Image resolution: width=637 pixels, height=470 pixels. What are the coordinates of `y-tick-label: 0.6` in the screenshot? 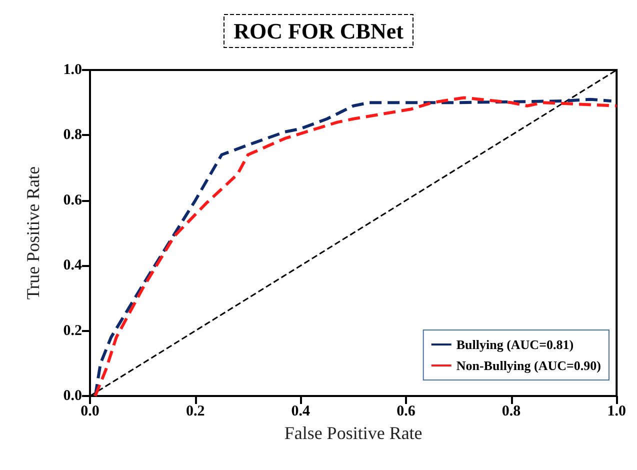 It's located at (72, 200).